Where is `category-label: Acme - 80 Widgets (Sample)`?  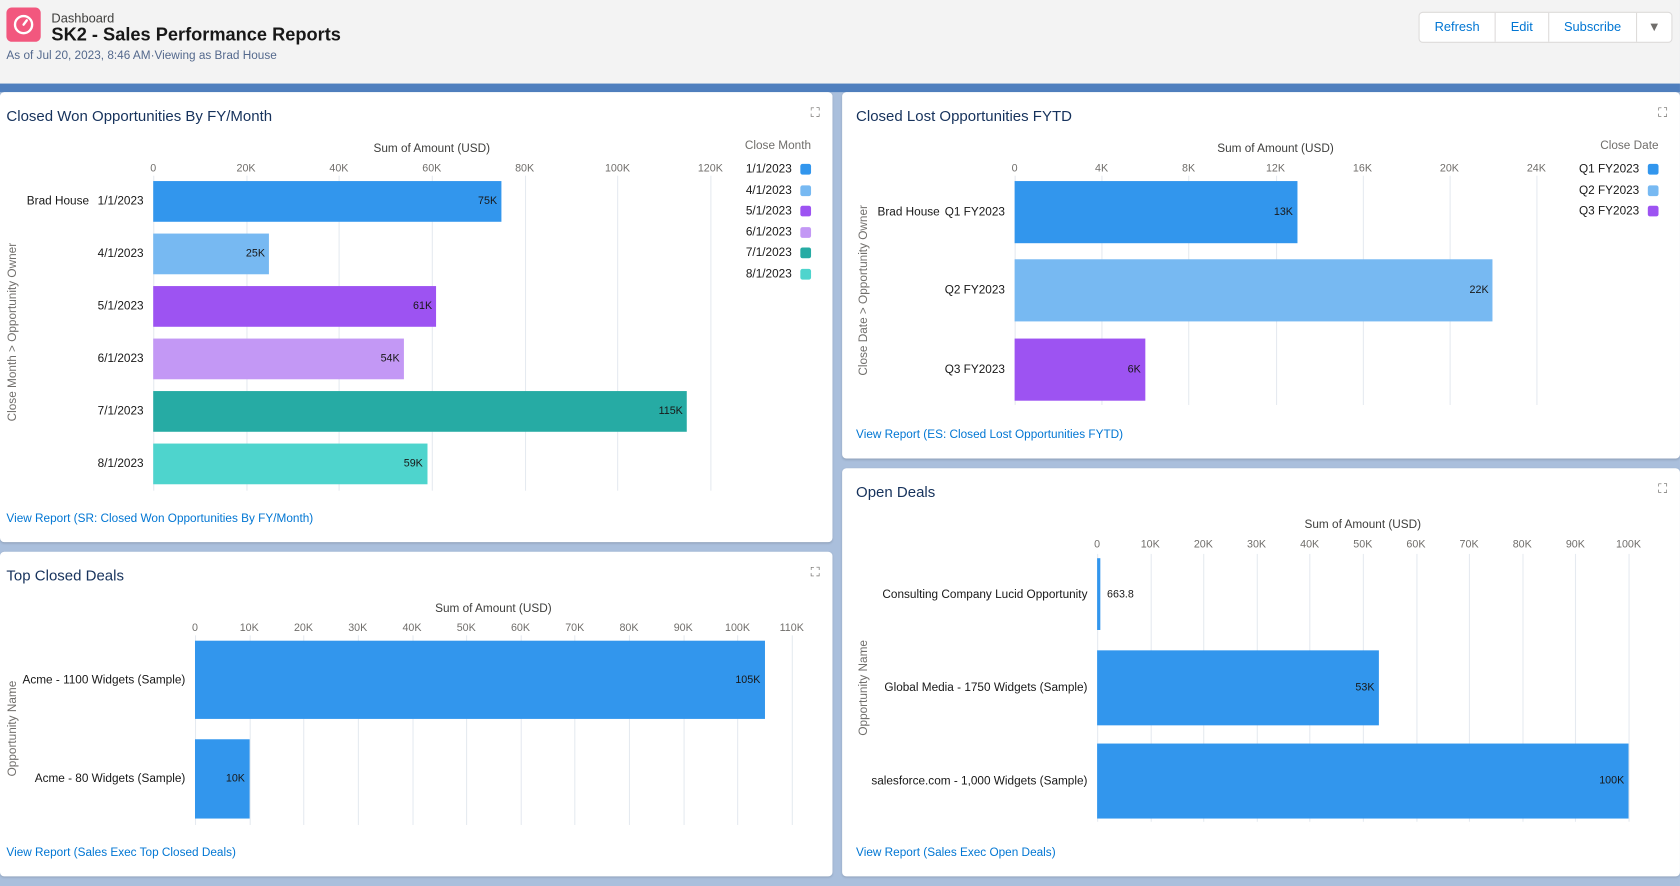
category-label: Acme - 80 Widgets (Sample) is located at coordinates (110, 779).